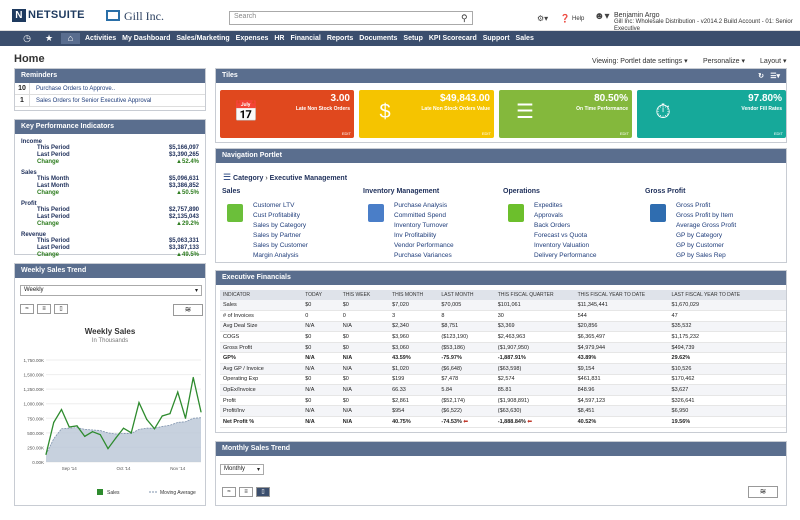 The width and height of the screenshot is (800, 520). I want to click on nav-item-expenses: Expenses, so click(252, 38).